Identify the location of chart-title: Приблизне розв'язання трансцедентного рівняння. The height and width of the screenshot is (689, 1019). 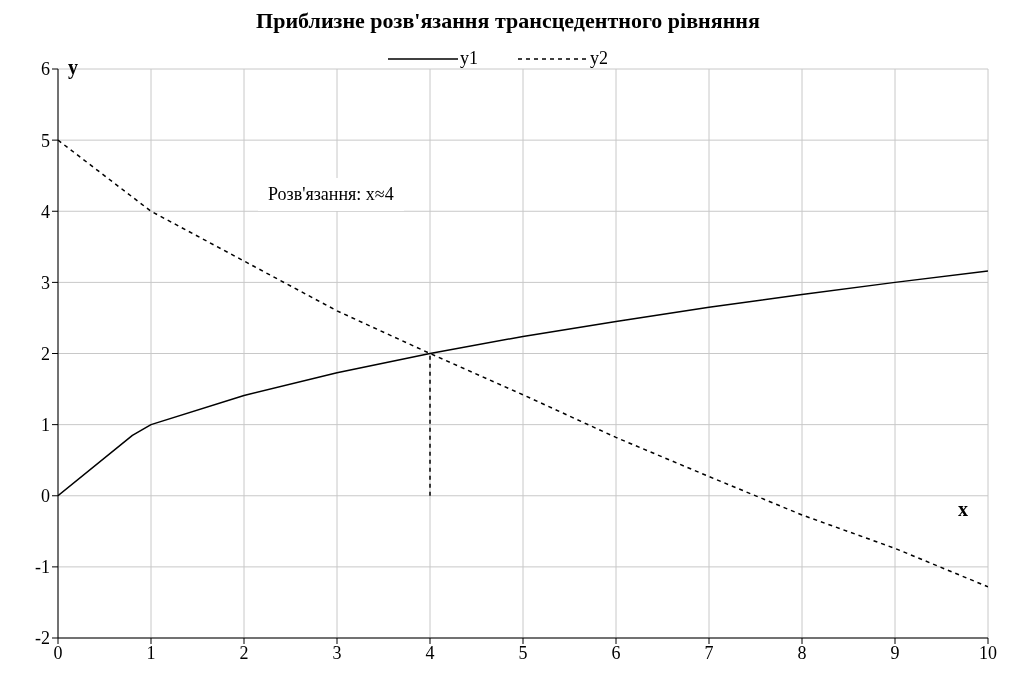
(508, 21).